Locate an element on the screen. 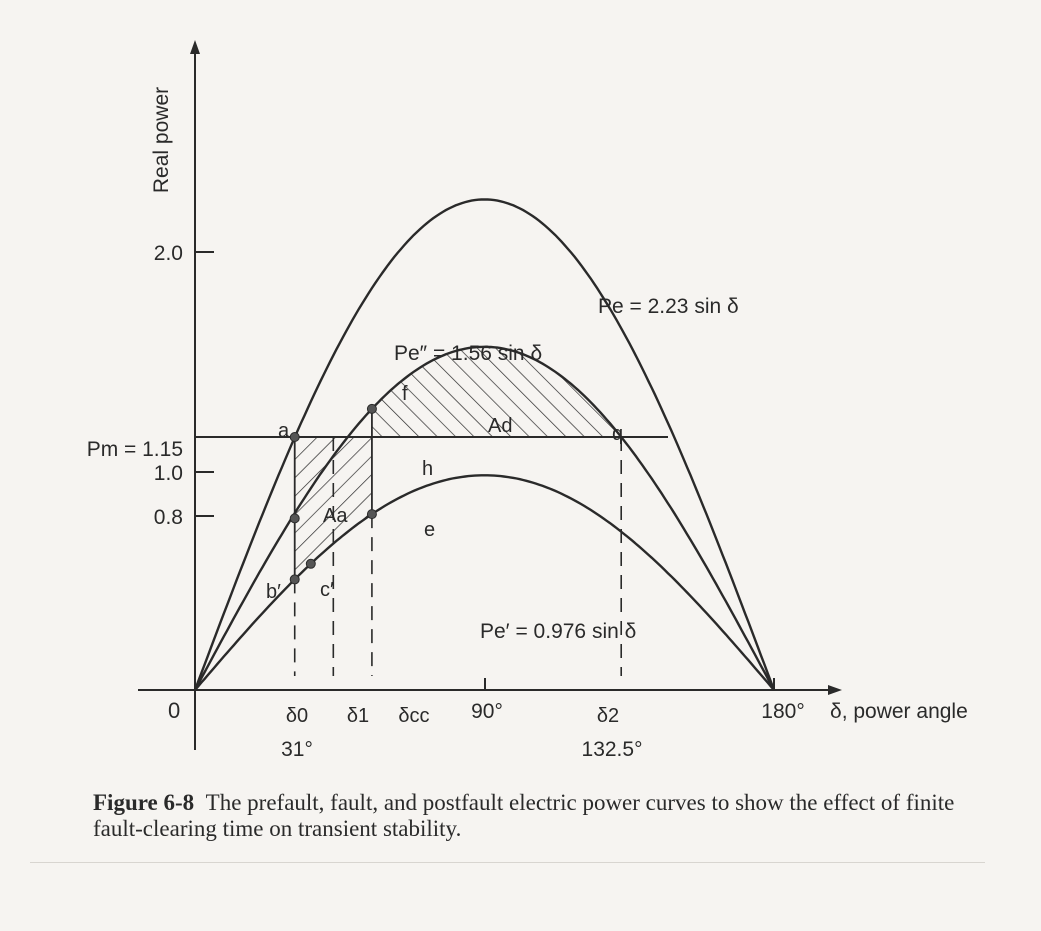  origin-label: 0 is located at coordinates (174, 710).